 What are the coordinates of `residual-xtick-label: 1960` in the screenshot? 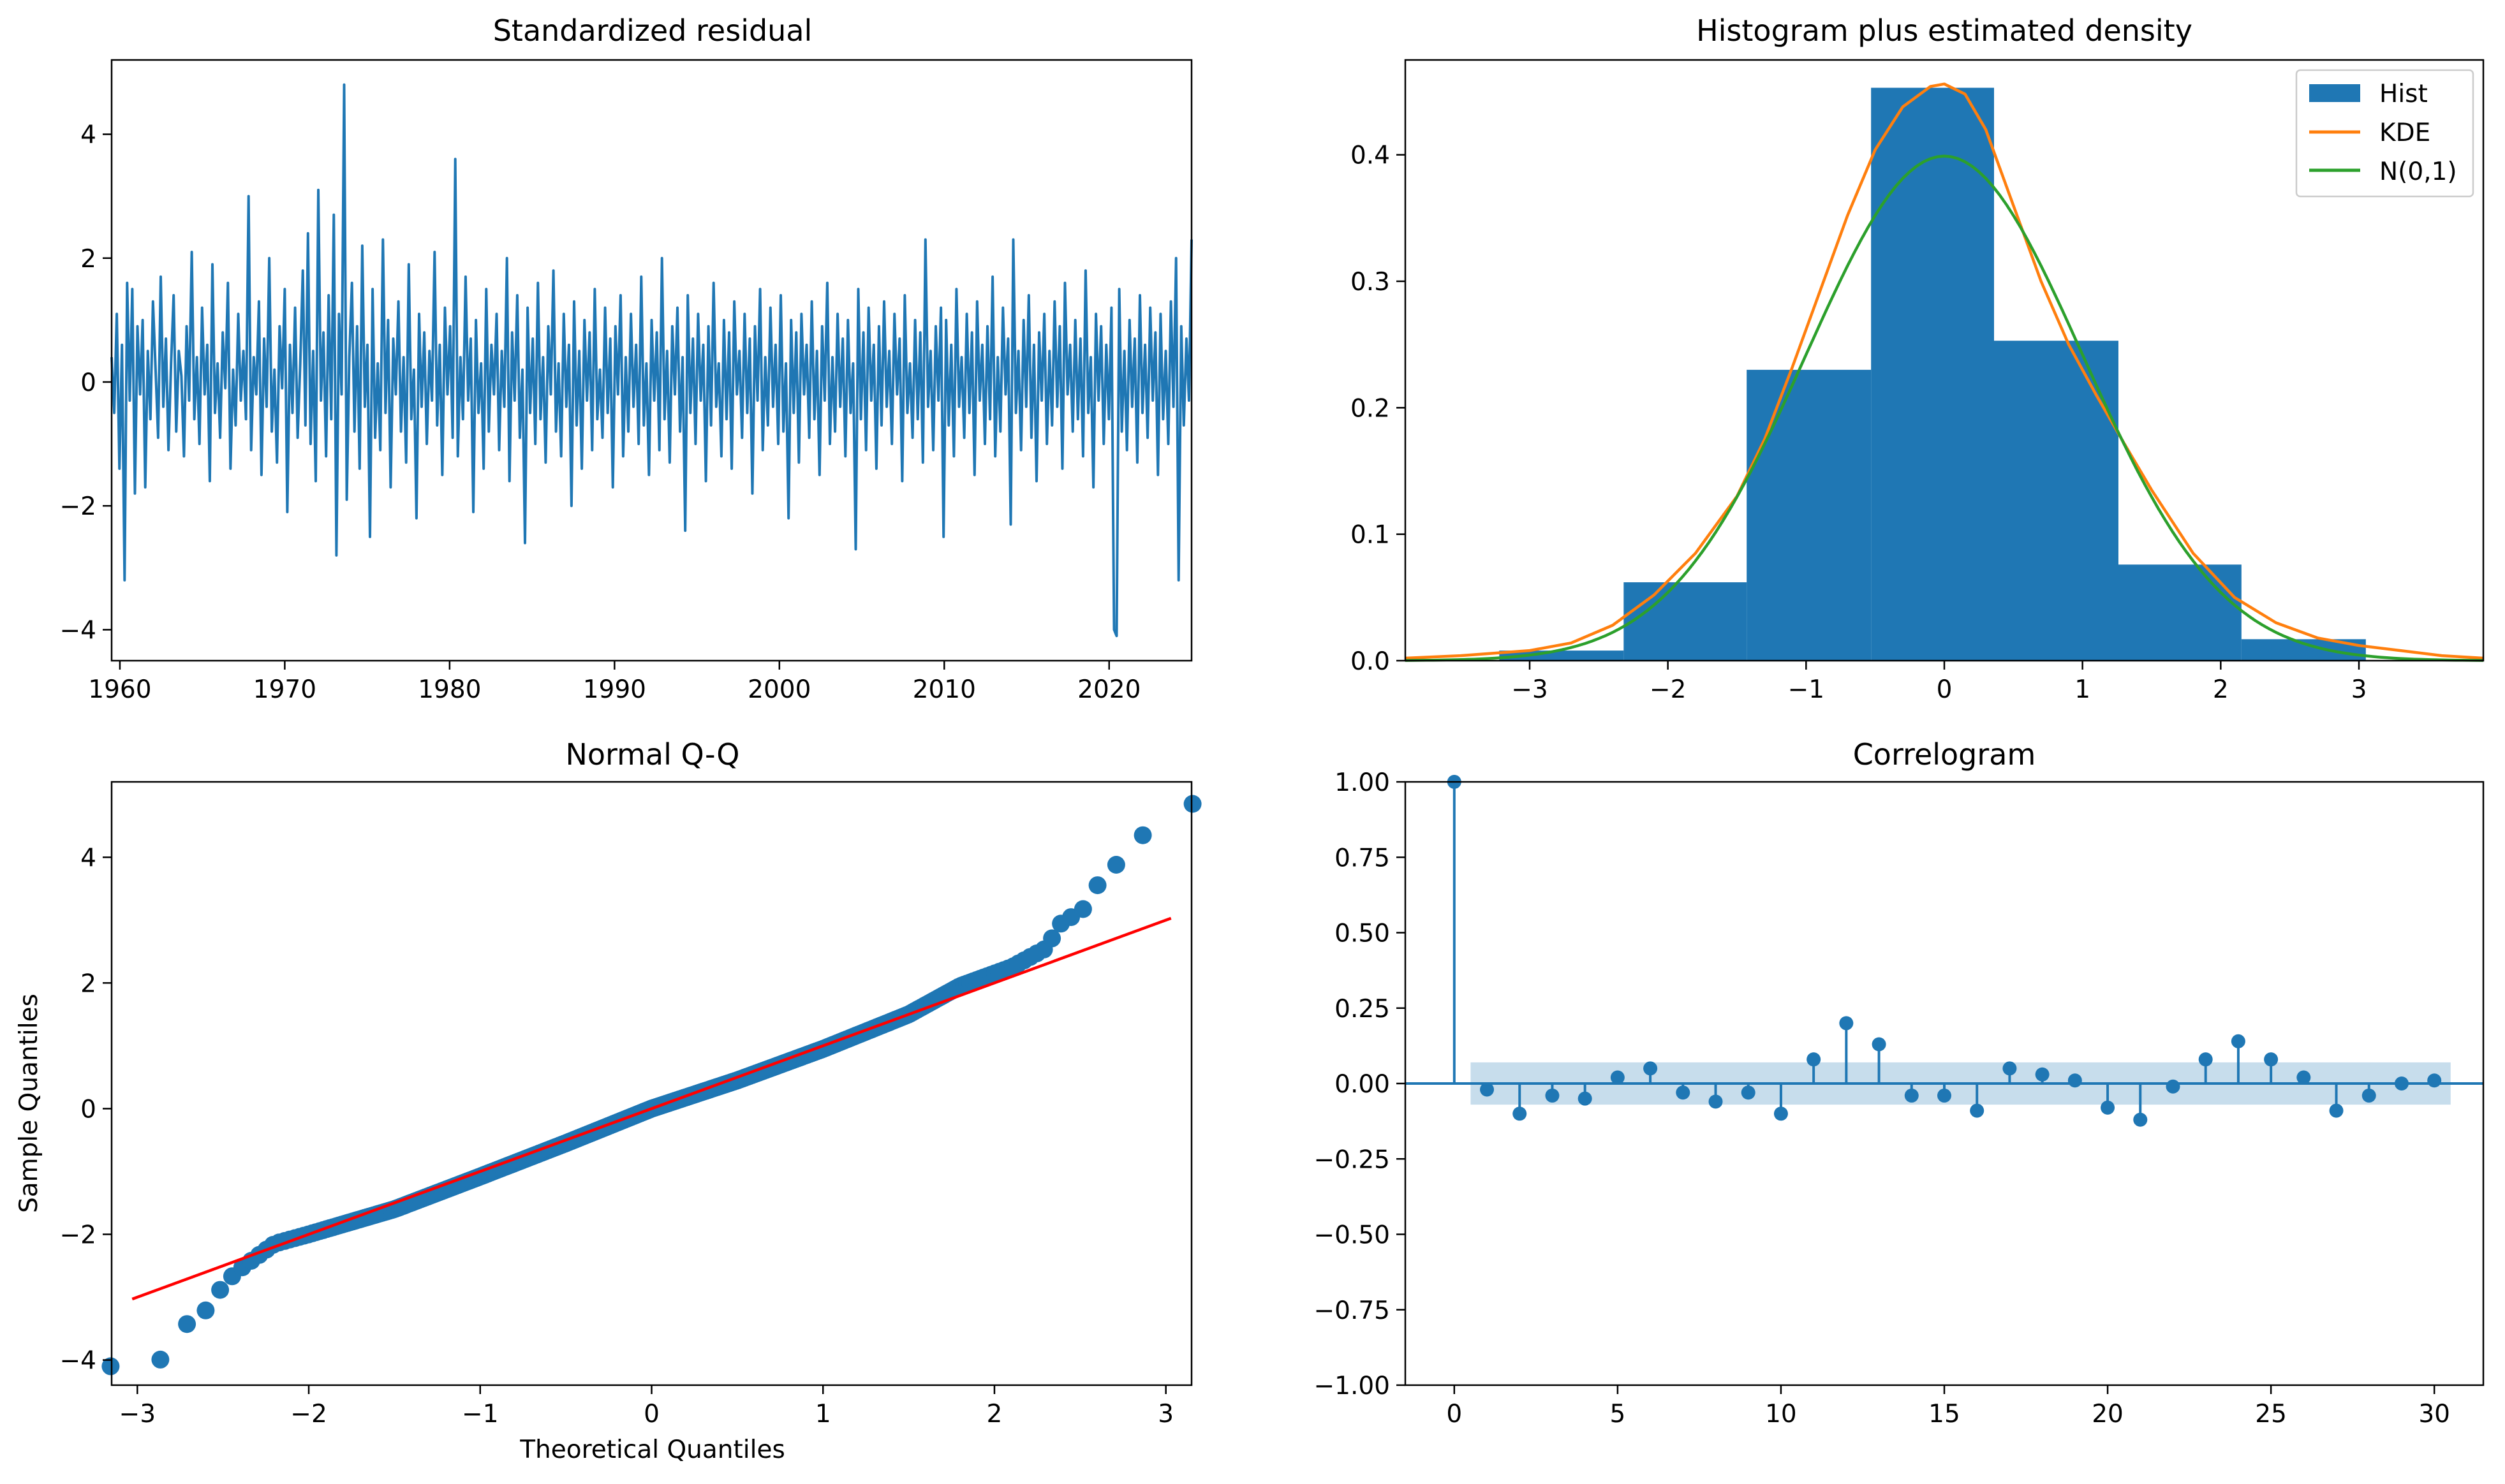 It's located at (119, 690).